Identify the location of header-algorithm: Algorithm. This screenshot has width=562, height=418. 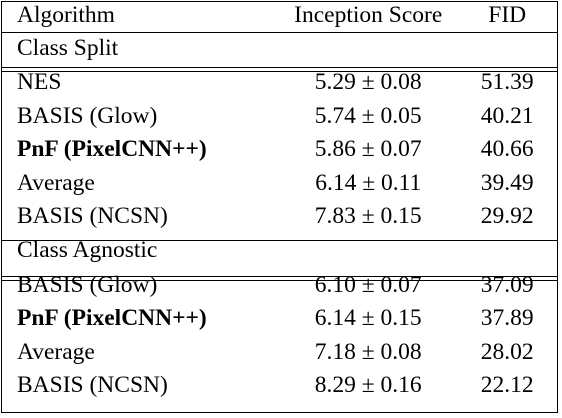
(66, 14).